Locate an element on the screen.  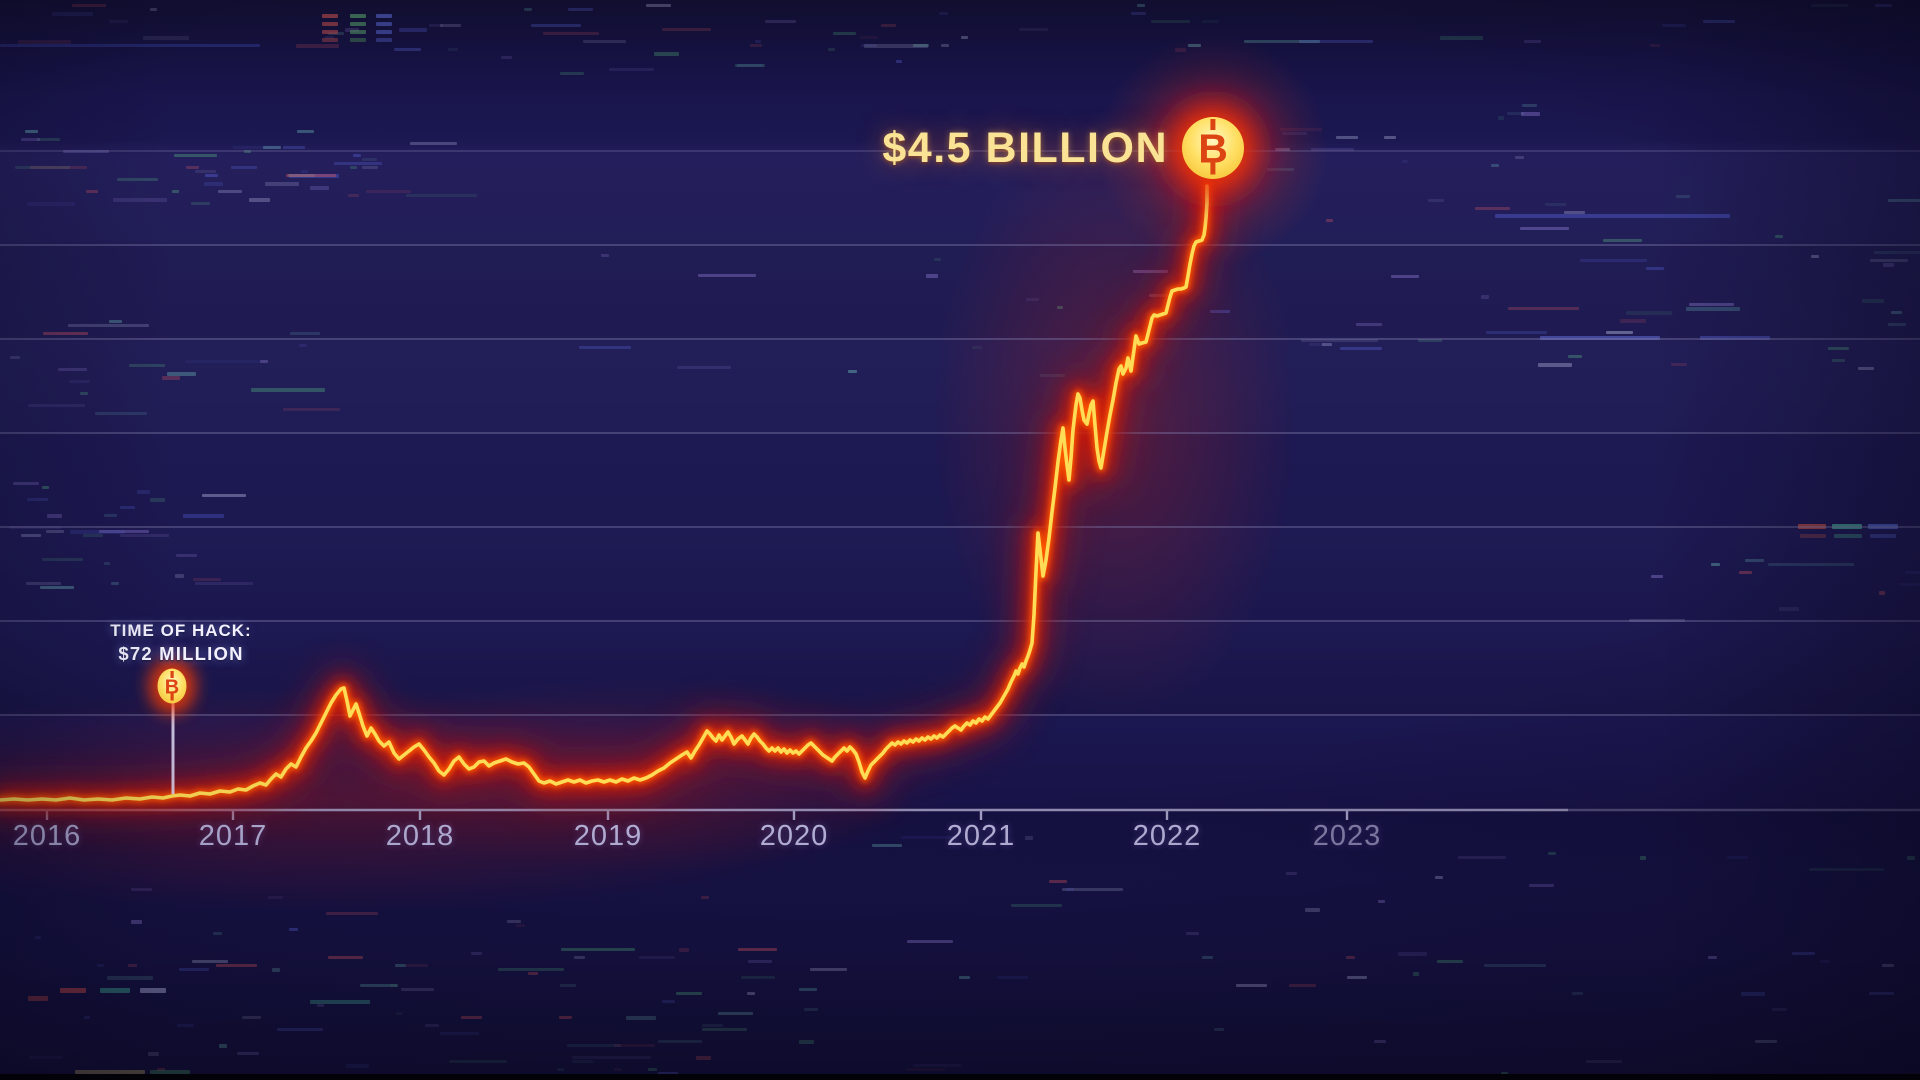
x-axis-label-2023: 2023 is located at coordinates (1347, 836).